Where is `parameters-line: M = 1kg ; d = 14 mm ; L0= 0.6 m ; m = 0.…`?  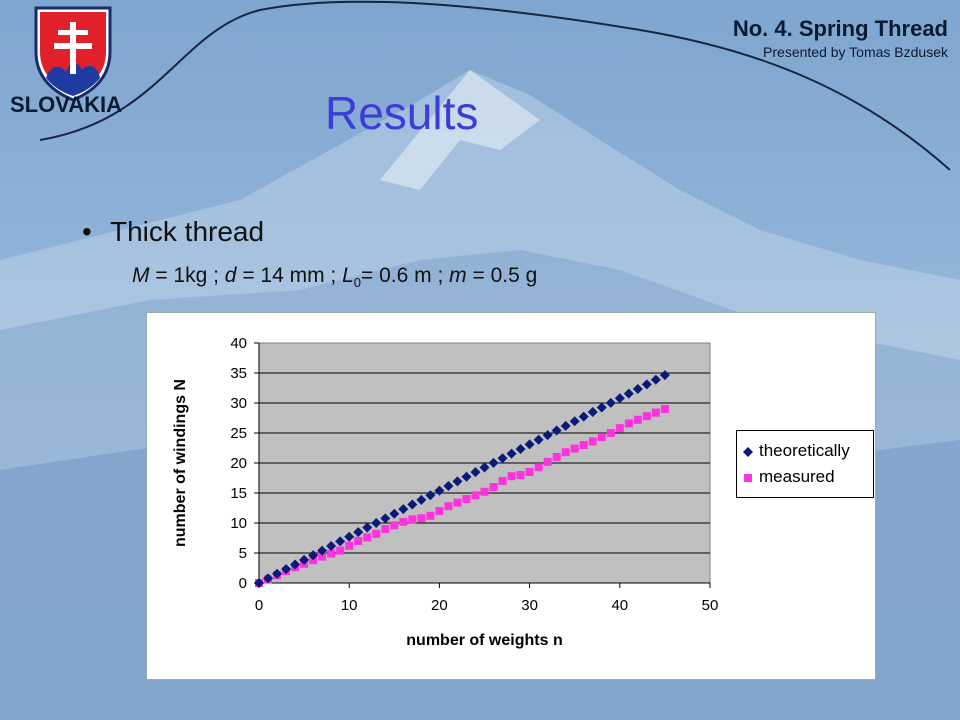 parameters-line: M = 1kg ; d = 14 mm ; L0= 0.6 m ; m = 0.… is located at coordinates (334, 277).